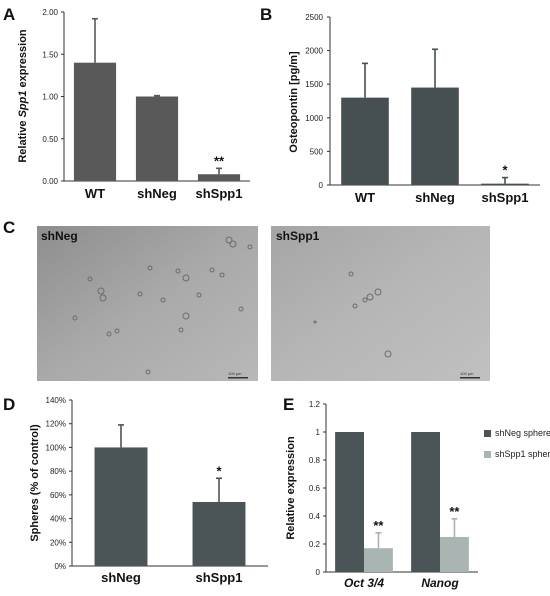  What do you see at coordinates (56, 424) in the screenshot?
I see `y-tick-label: 120%` at bounding box center [56, 424].